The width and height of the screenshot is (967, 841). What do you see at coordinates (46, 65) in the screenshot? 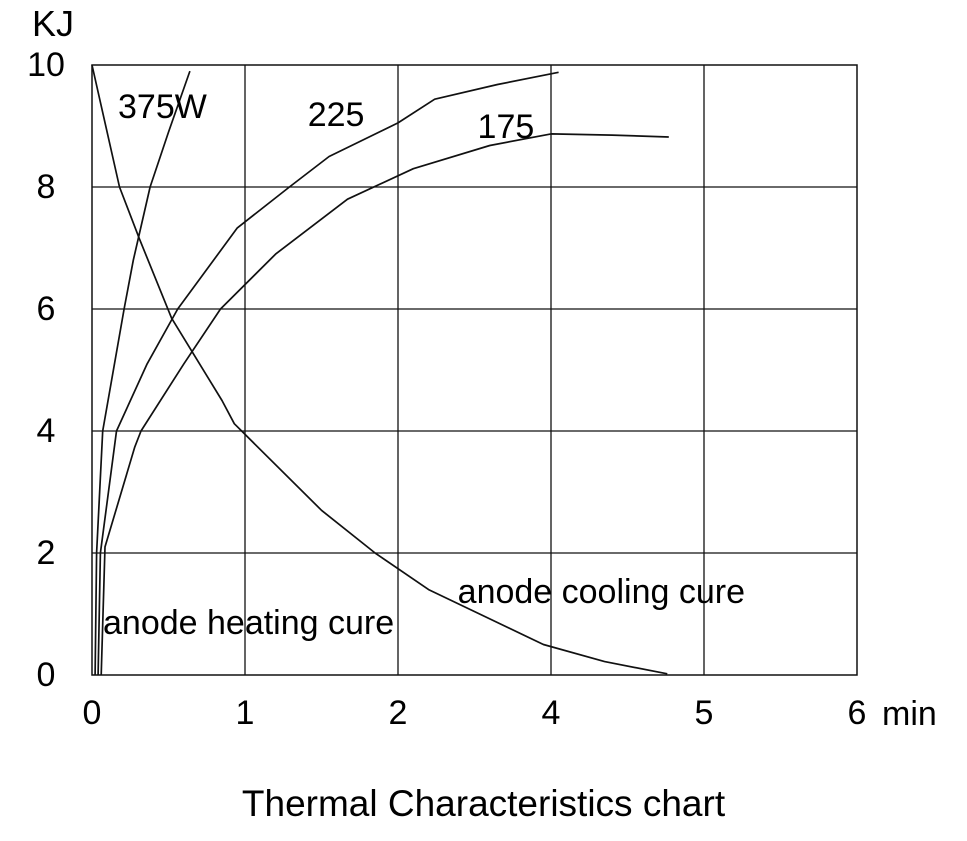
I see `y-tick-label: 10` at bounding box center [46, 65].